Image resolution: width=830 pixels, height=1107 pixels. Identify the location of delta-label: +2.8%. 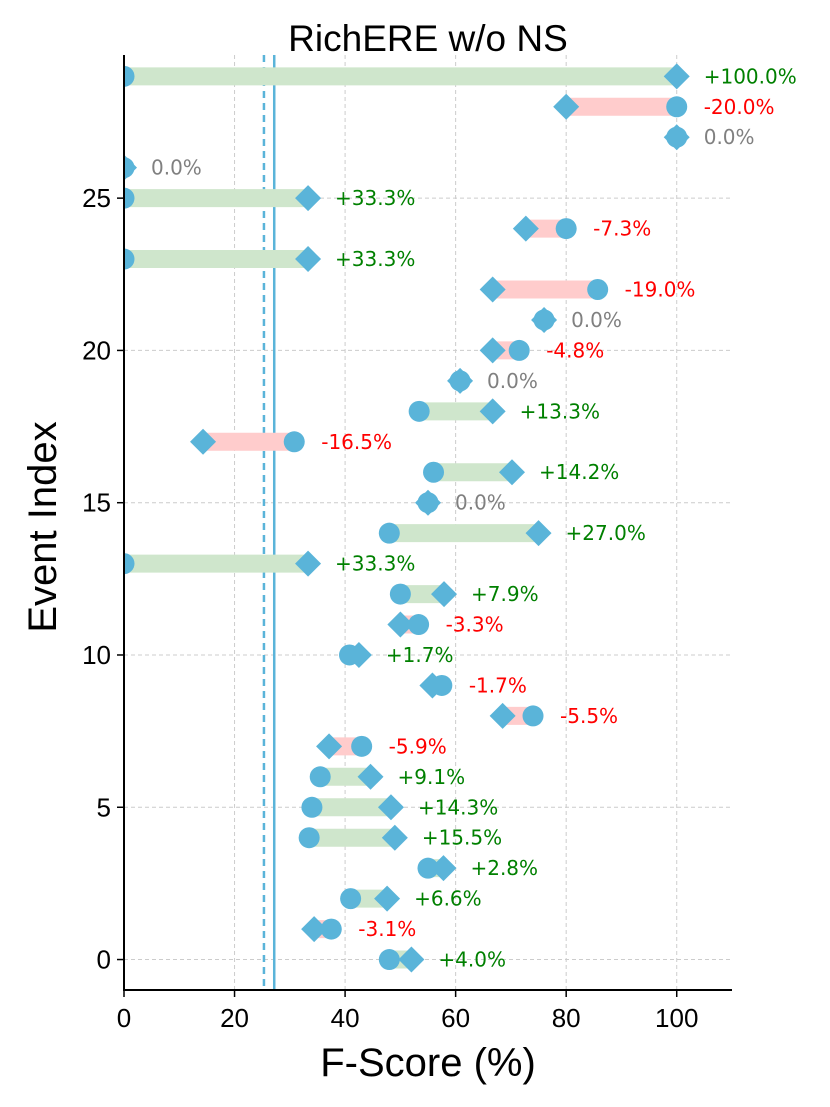
(504, 868).